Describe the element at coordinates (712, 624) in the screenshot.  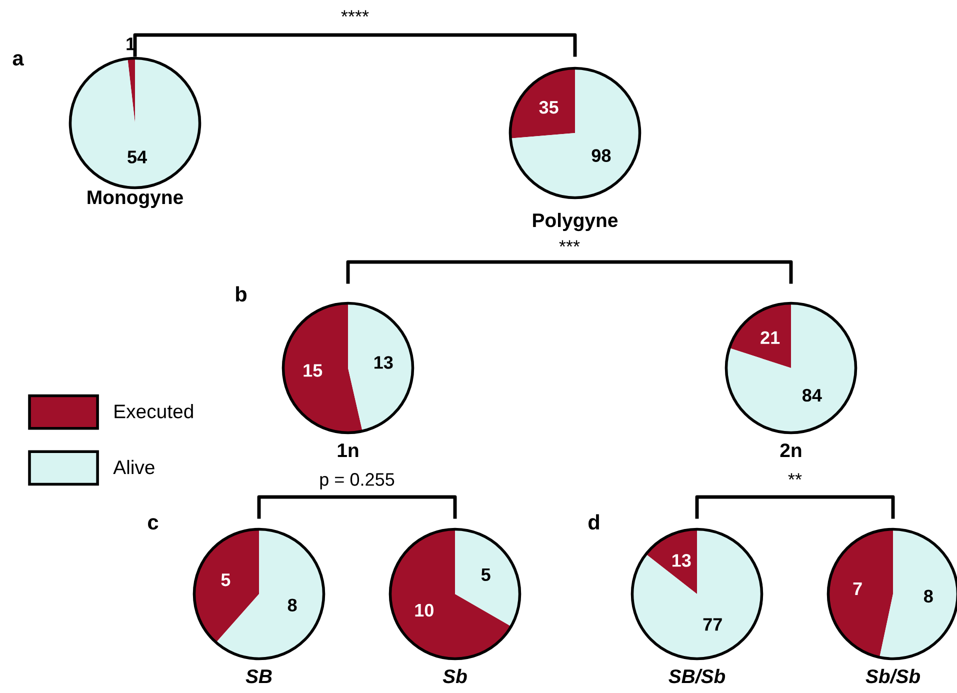
I see `data-label: 77` at that location.